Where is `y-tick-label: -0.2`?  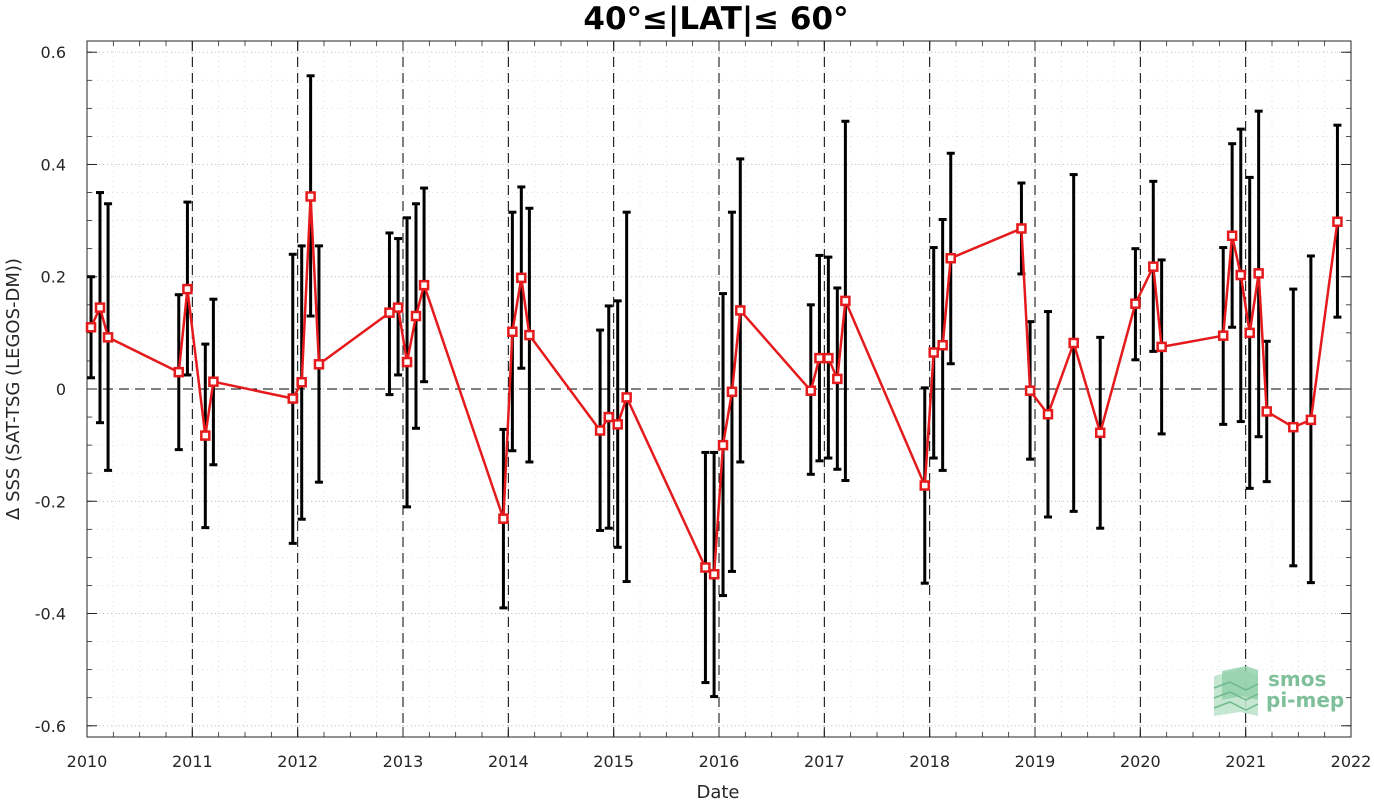 y-tick-label: -0.2 is located at coordinates (50, 501).